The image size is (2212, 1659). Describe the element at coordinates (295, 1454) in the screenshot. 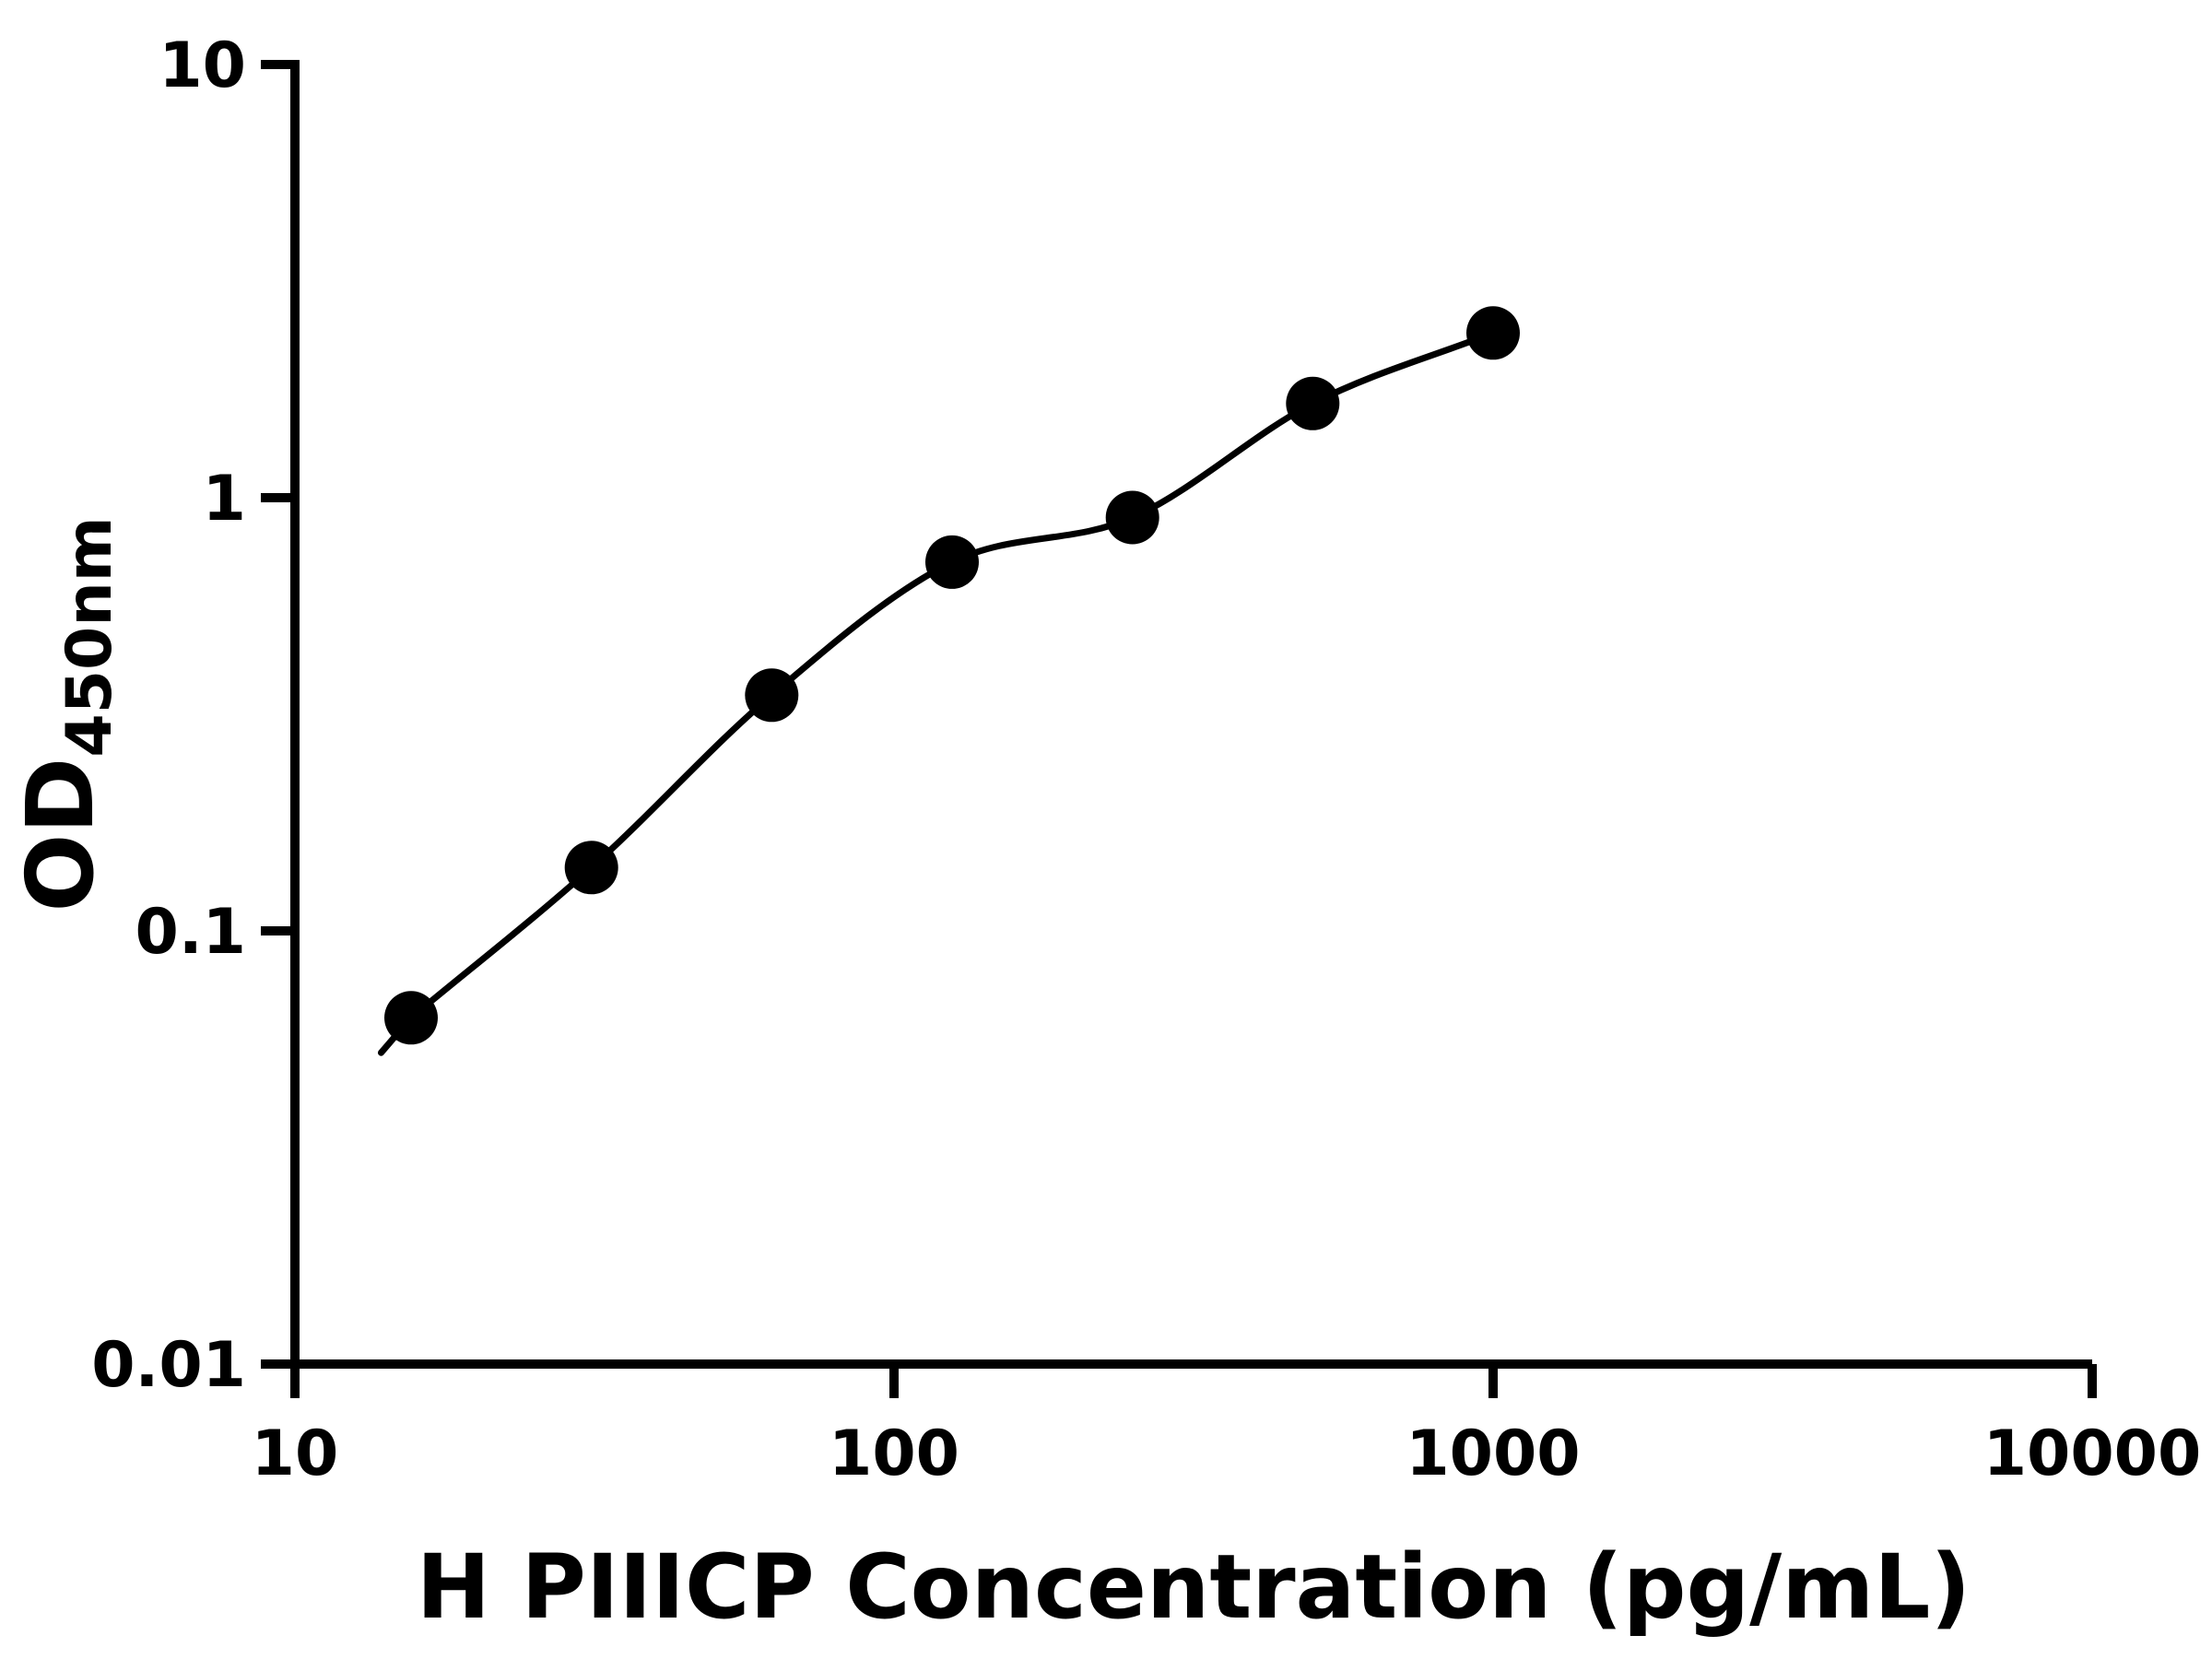

I see `x-tick-label: 10` at that location.